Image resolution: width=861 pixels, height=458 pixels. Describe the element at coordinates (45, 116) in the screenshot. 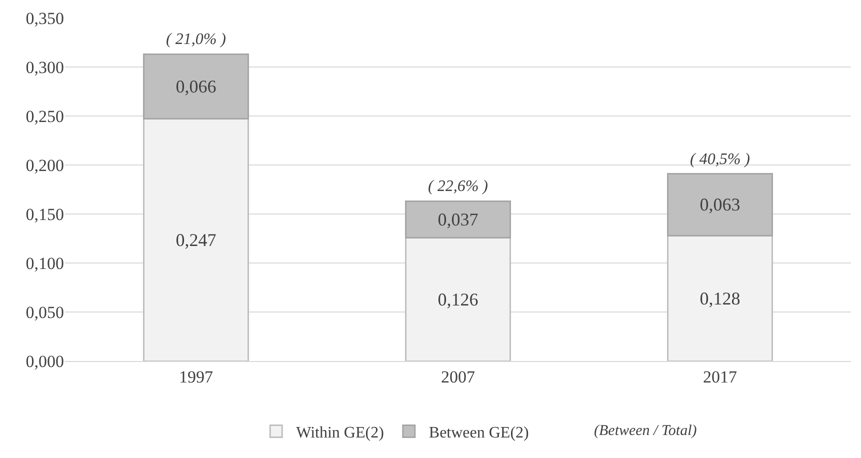

I see `y-tick-label: 0,250` at that location.